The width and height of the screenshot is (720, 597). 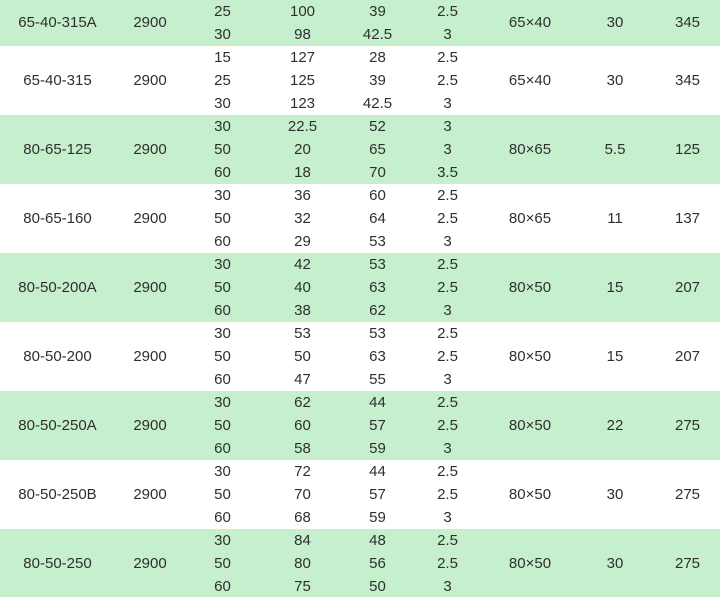 I want to click on table-row: 80-50-250A 2900 30 62 44 2.5 80×50 22 275, so click(x=360, y=412).